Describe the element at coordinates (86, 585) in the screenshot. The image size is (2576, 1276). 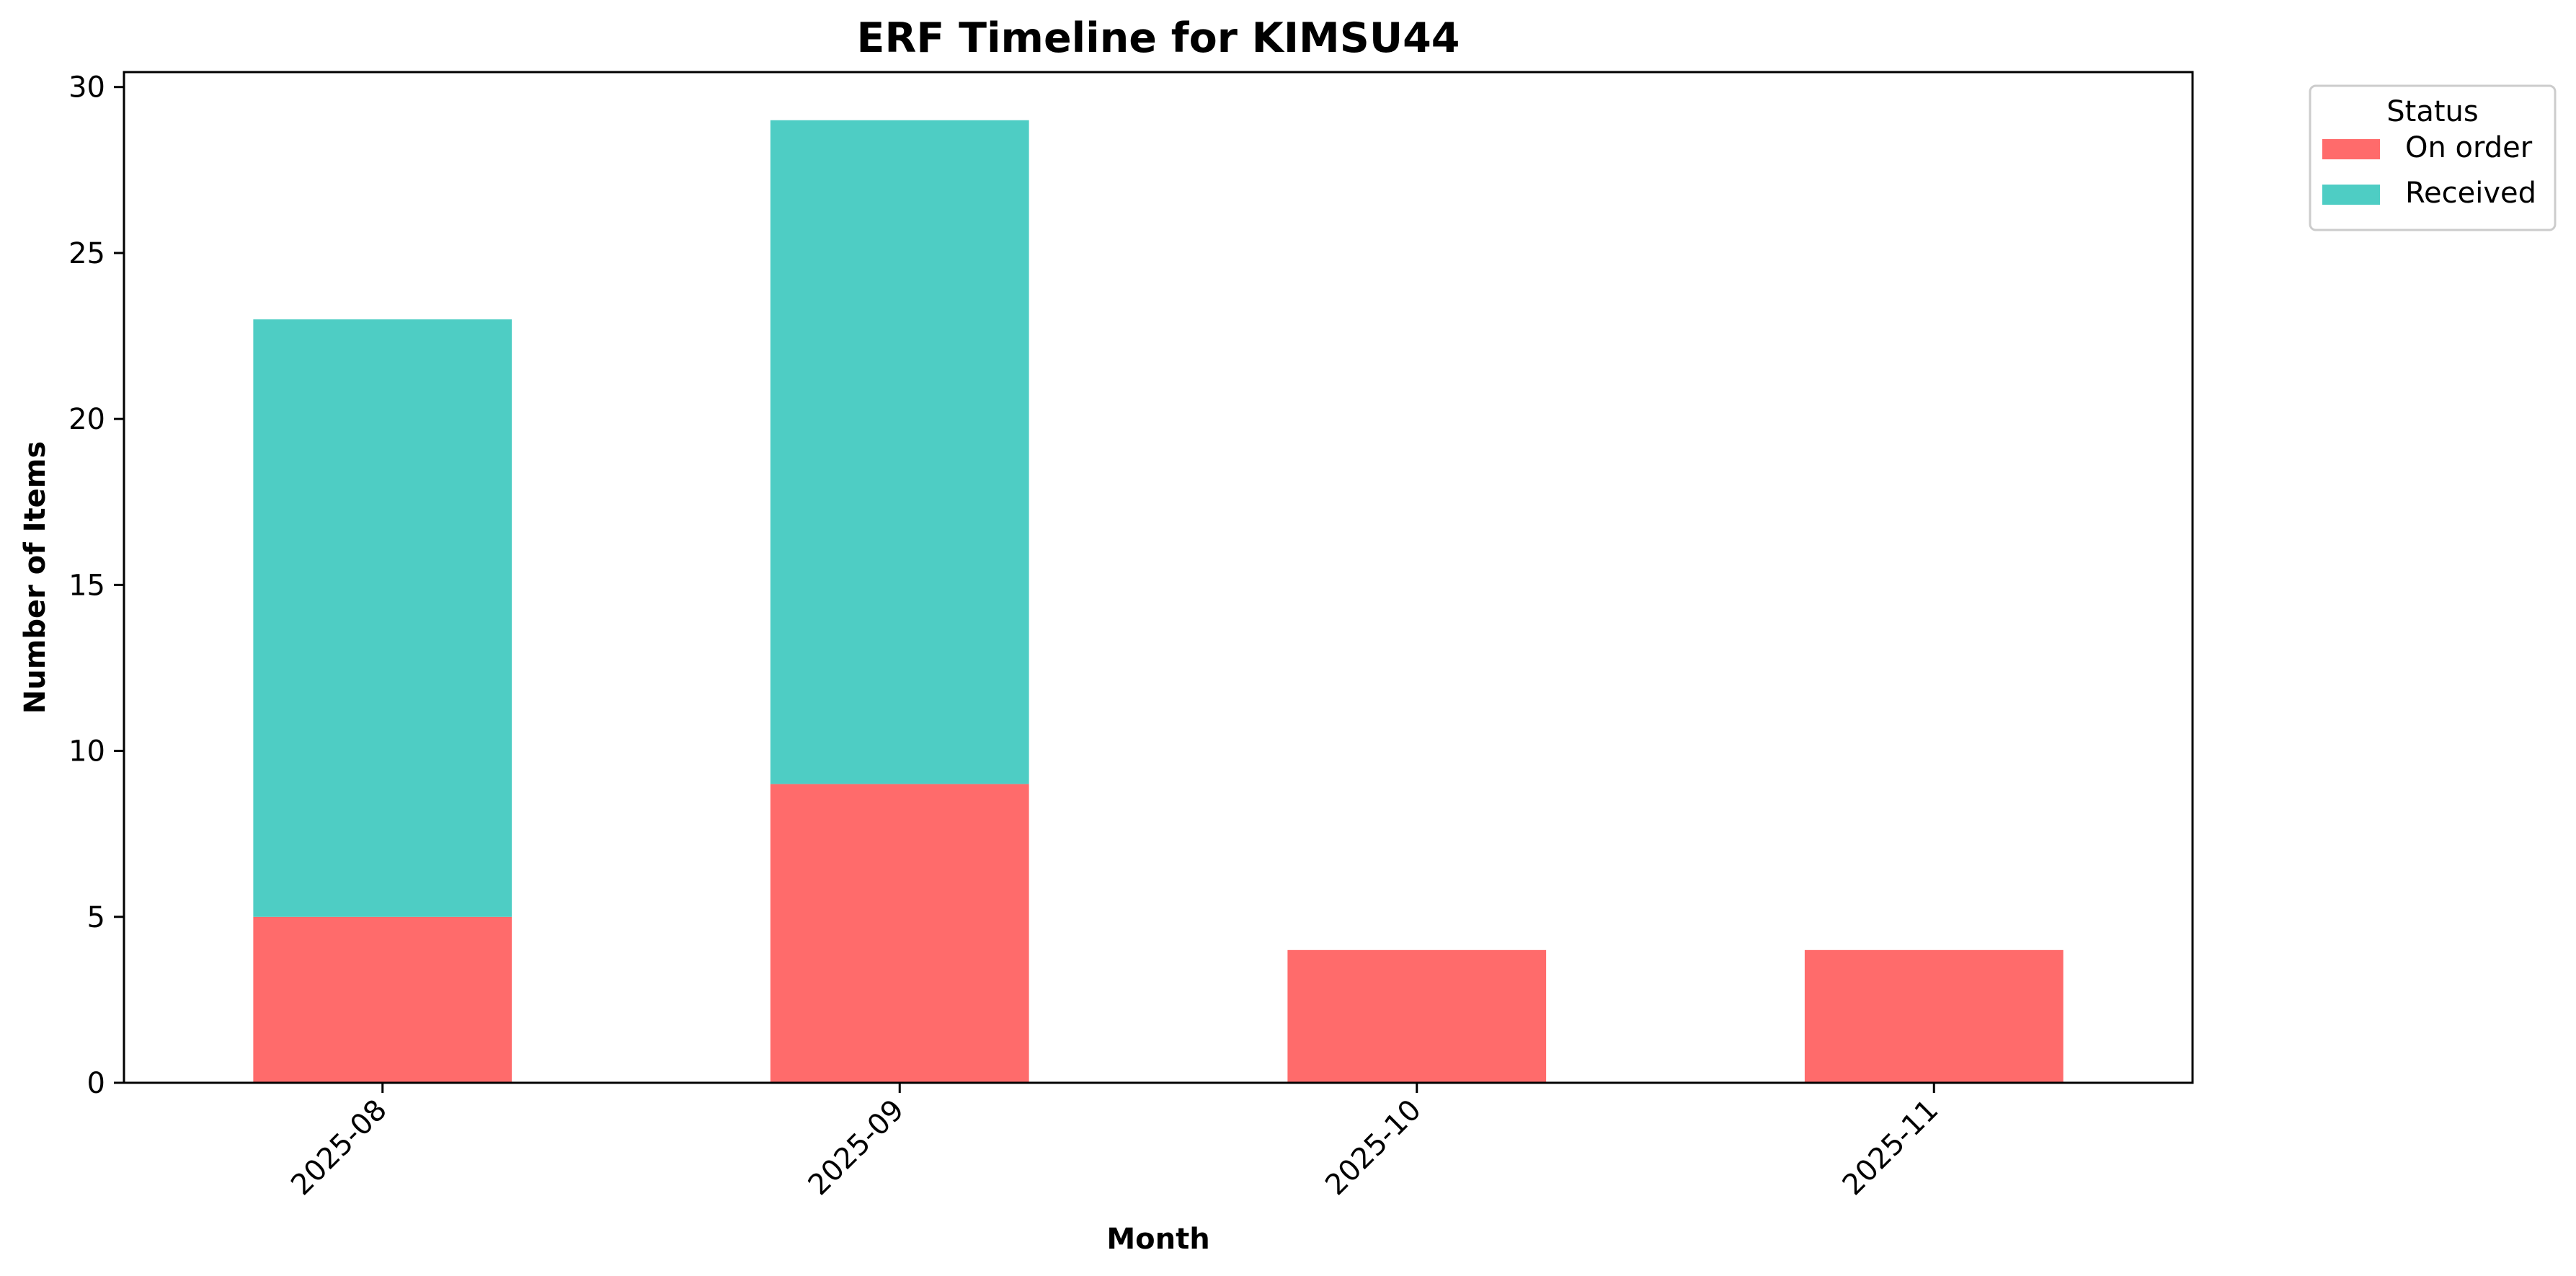
I see `y-tick-label: 15` at that location.